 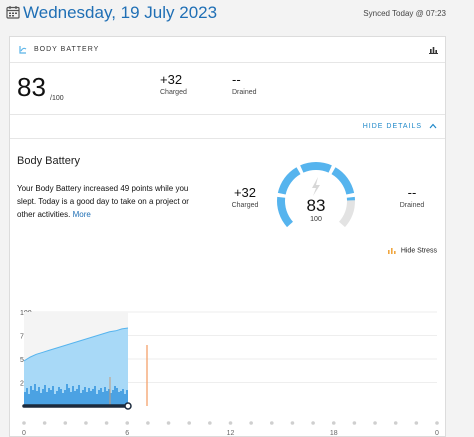 What do you see at coordinates (334, 433) in the screenshot?
I see `x-tick-label: 18` at bounding box center [334, 433].